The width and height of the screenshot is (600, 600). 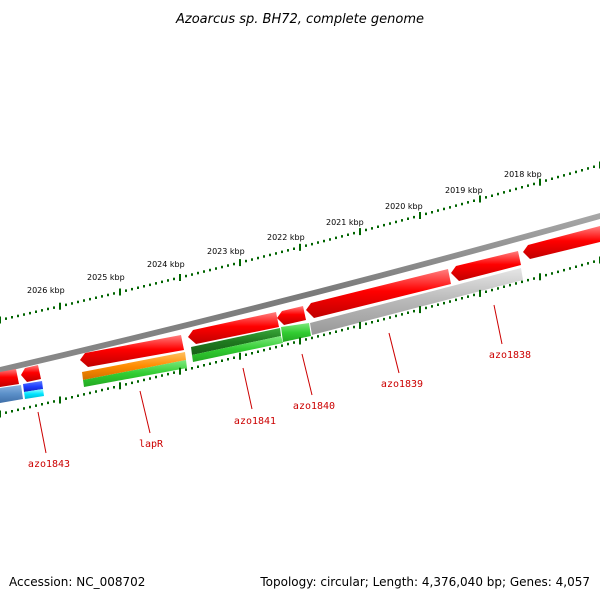 I want to click on accession-text: Accession: NC_008702, so click(x=77, y=582).